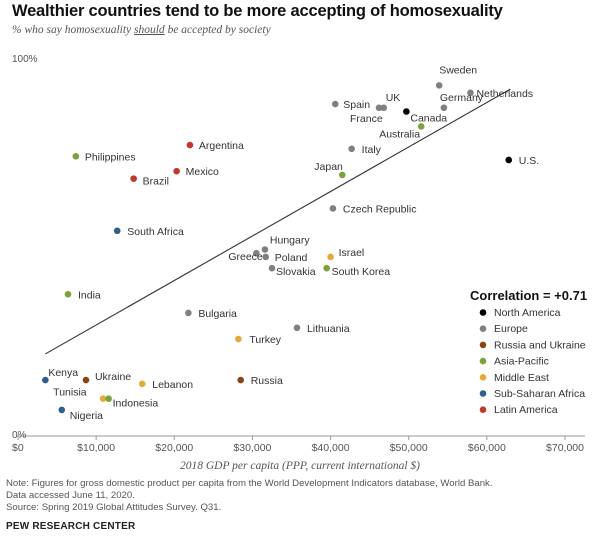 The width and height of the screenshot is (600, 536). Describe the element at coordinates (62, 410) in the screenshot. I see `data-point-nigeria` at that location.